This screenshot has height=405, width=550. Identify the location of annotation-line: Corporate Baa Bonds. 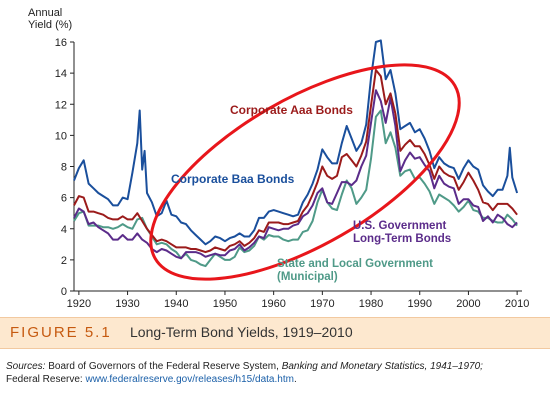
(233, 179).